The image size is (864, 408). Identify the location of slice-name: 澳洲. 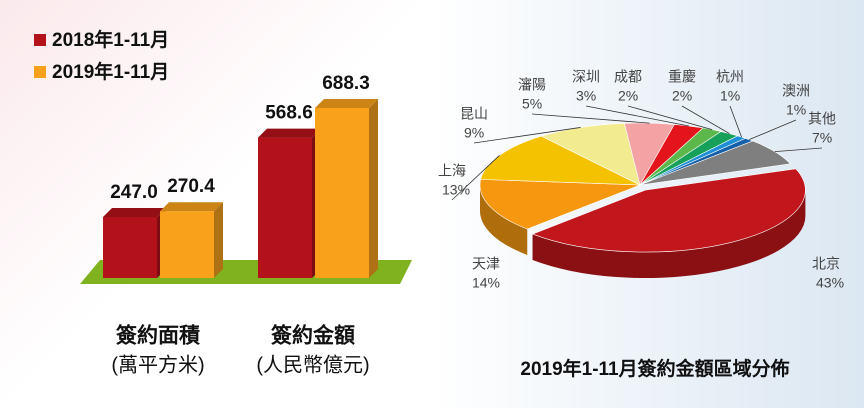
(796, 91).